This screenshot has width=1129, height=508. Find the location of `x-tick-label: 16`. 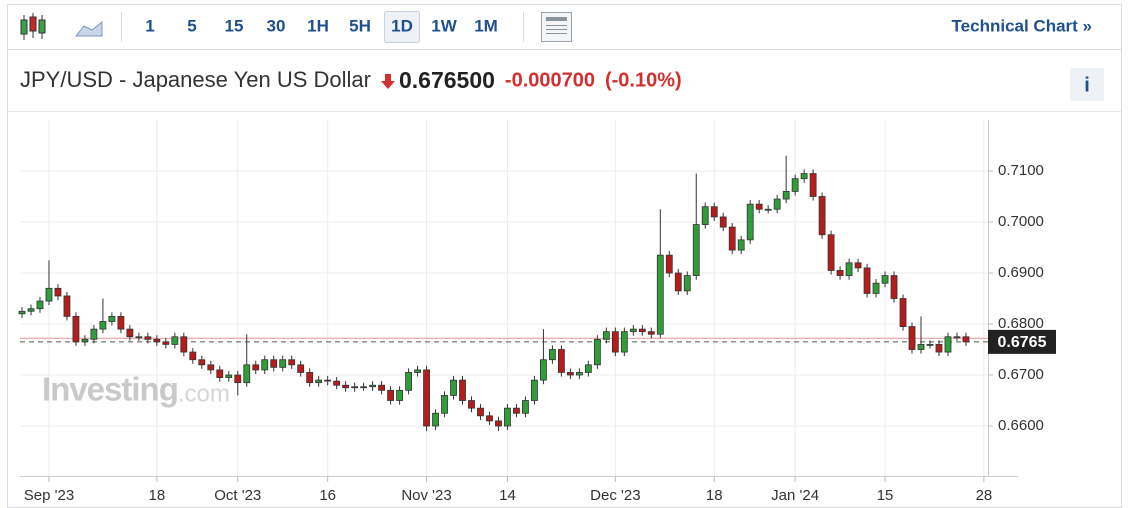

x-tick-label: 16 is located at coordinates (327, 495).